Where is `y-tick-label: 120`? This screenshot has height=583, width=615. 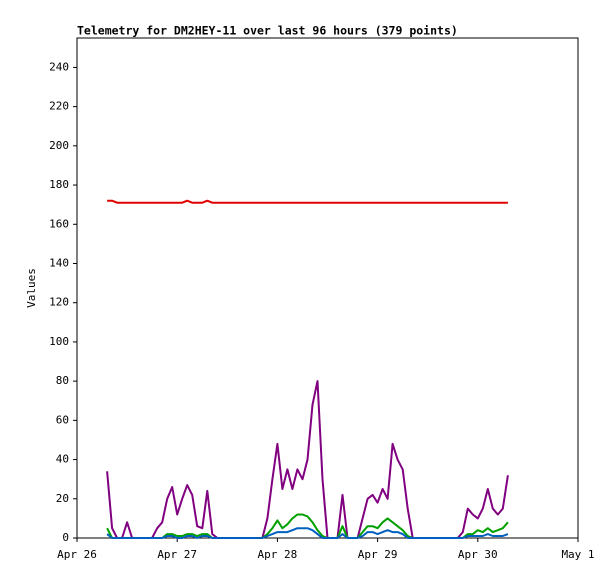
y-tick-label: 120 is located at coordinates (59, 302).